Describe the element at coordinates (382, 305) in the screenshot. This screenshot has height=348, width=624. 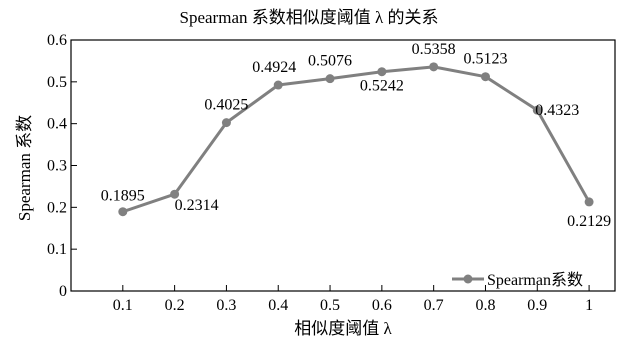
I see `x-tick-label: 0.6` at that location.